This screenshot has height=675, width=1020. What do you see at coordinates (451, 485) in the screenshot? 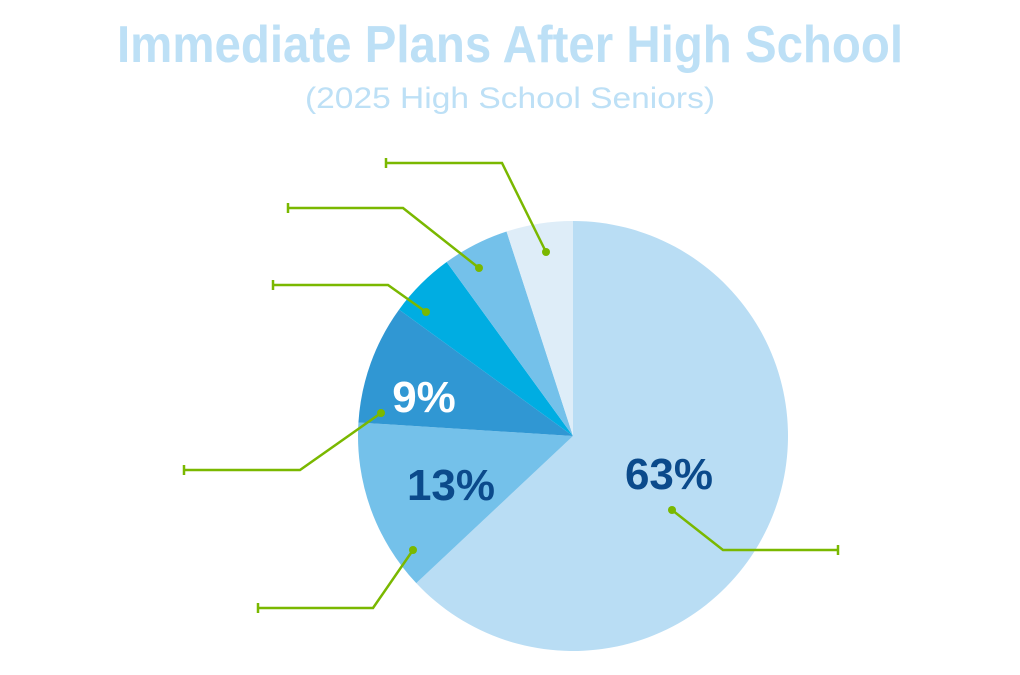
I see `data-label: 13%` at bounding box center [451, 485].